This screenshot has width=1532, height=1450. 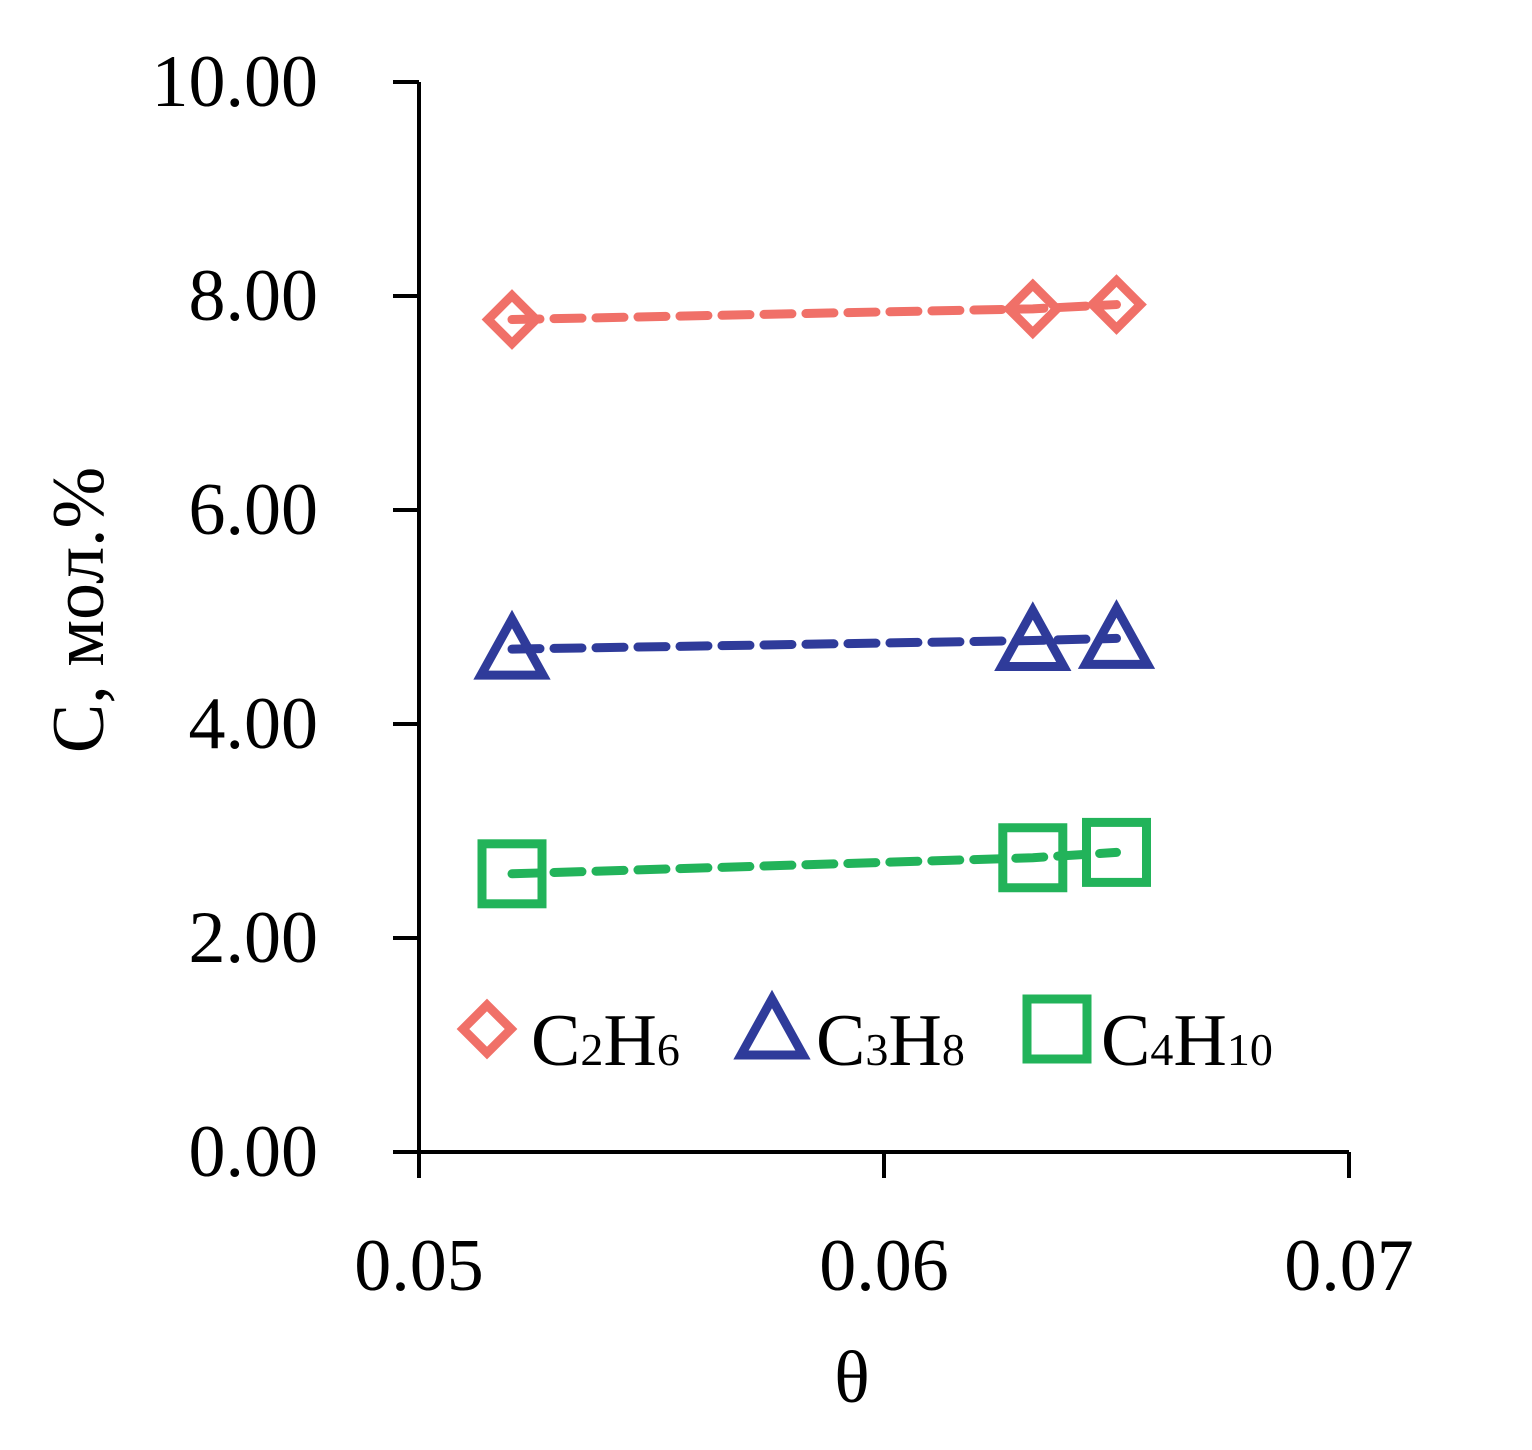 What do you see at coordinates (884, 1266) in the screenshot?
I see `x-tick-label: 0.06` at bounding box center [884, 1266].